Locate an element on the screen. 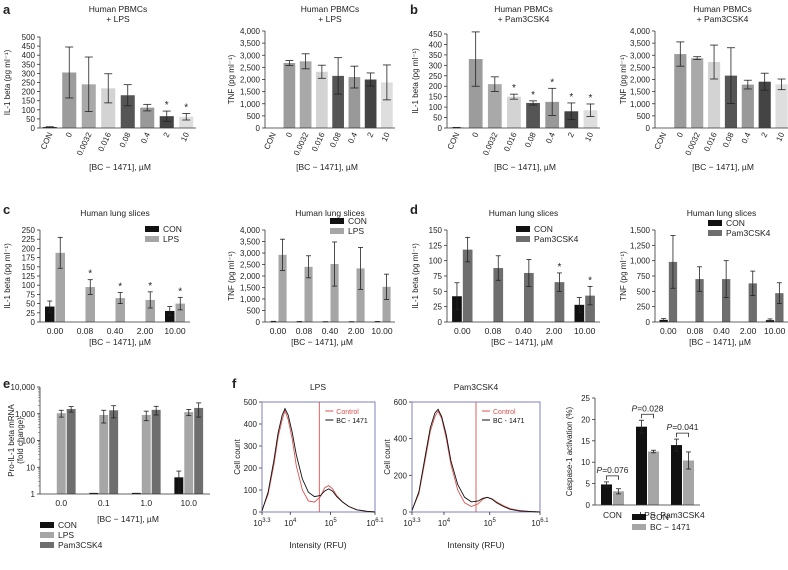 The image size is (788, 570). y-tick-label: 1,000 is located at coordinates (250, 299).